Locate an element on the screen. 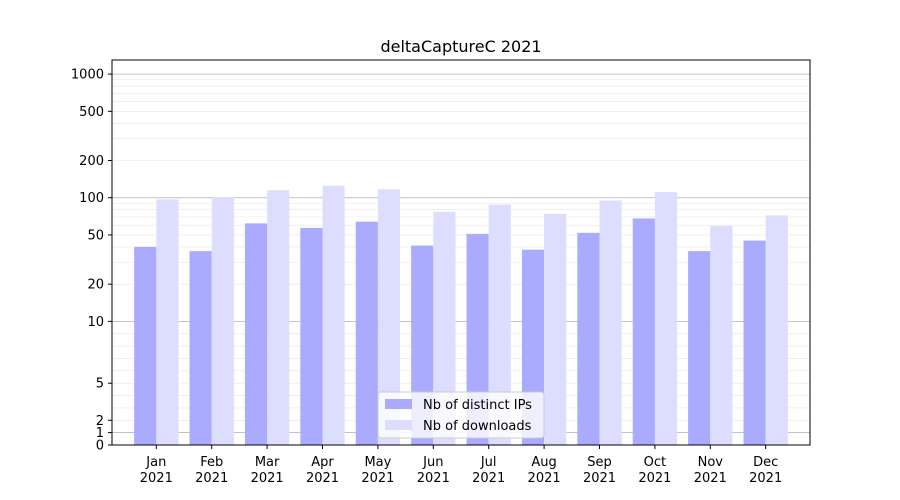  legend-label: Nb of downloads is located at coordinates (477, 426).